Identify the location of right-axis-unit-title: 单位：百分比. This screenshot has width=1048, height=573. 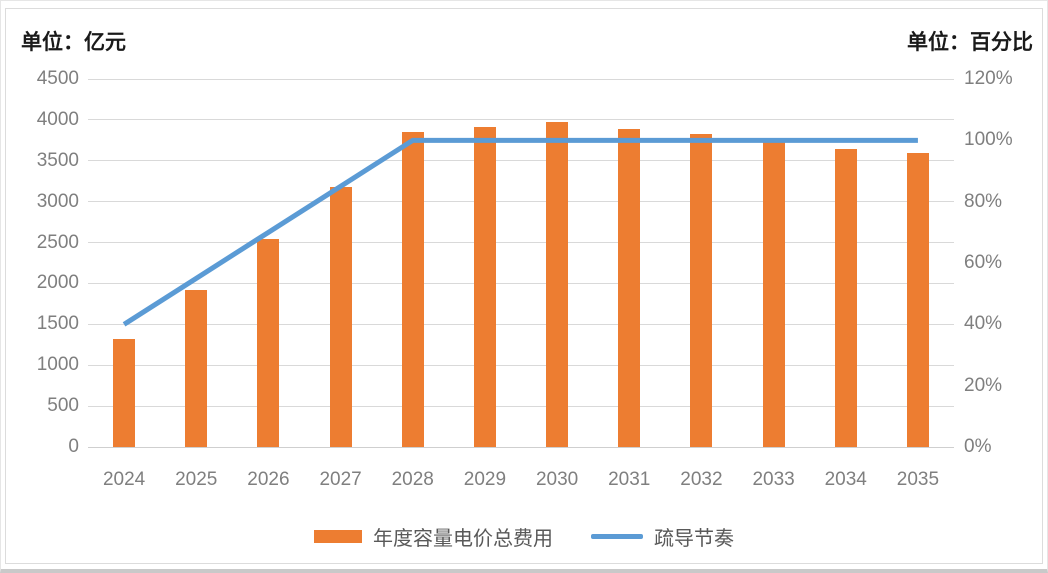
(970, 42).